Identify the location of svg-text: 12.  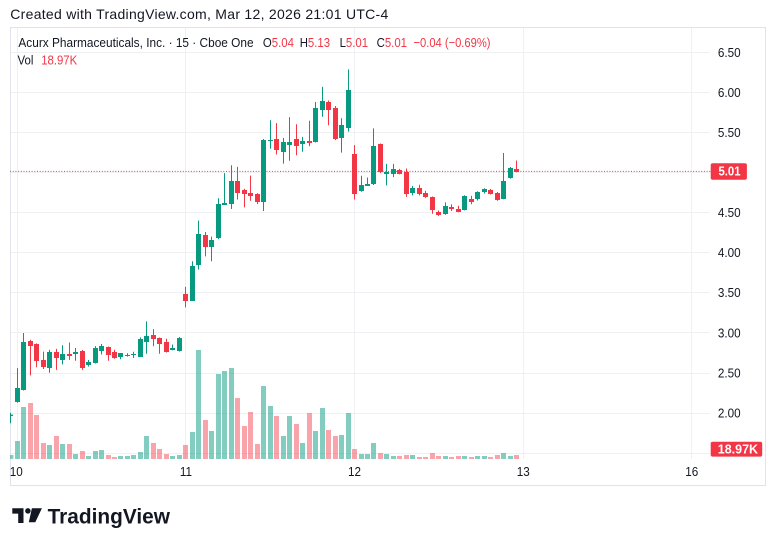
(354, 471).